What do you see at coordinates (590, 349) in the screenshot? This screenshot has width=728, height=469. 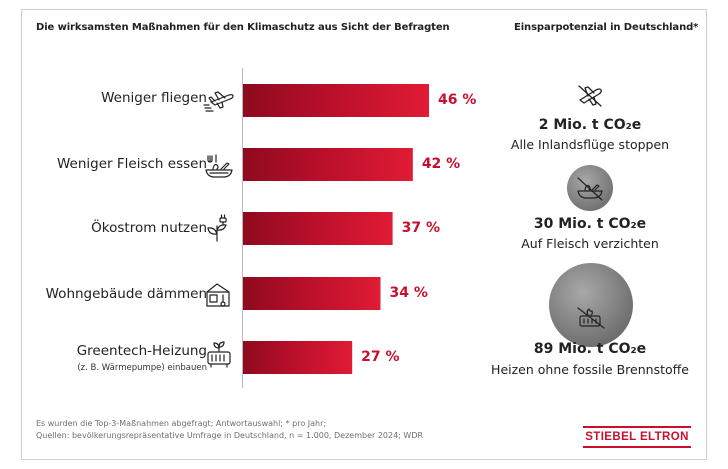 I see `savings-value-heating: 89 Mio. t CO₂e` at bounding box center [590, 349].